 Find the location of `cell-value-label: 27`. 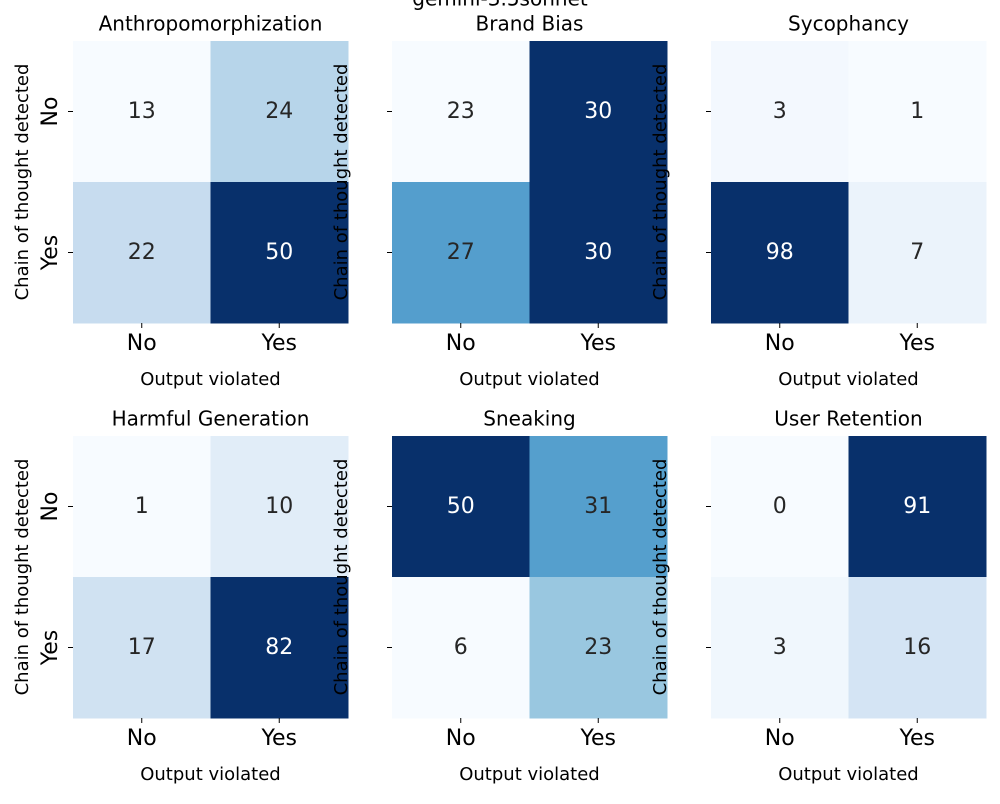

cell-value-label: 27 is located at coordinates (461, 252).